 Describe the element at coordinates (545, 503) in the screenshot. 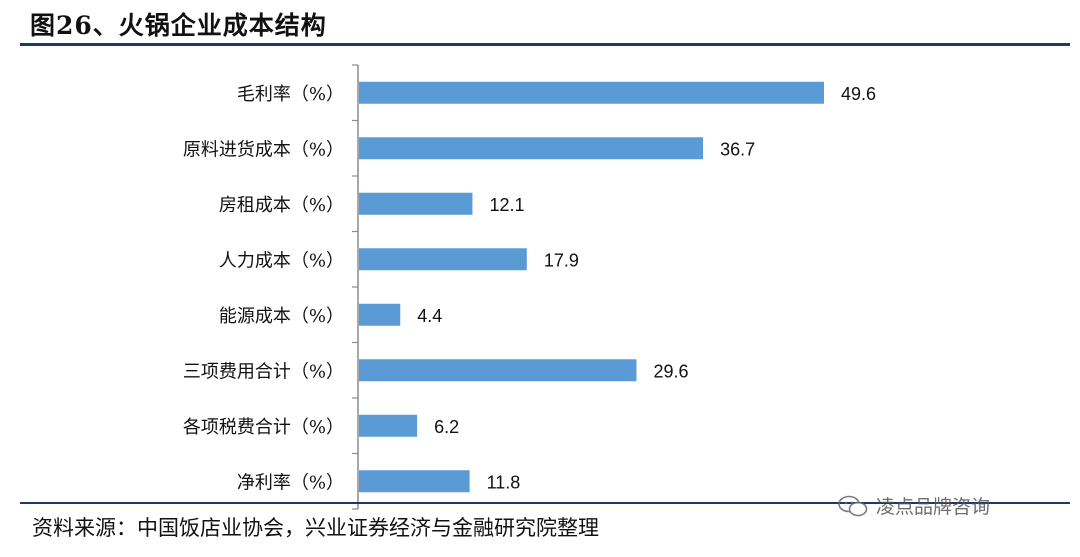

I see `footer-divider` at that location.